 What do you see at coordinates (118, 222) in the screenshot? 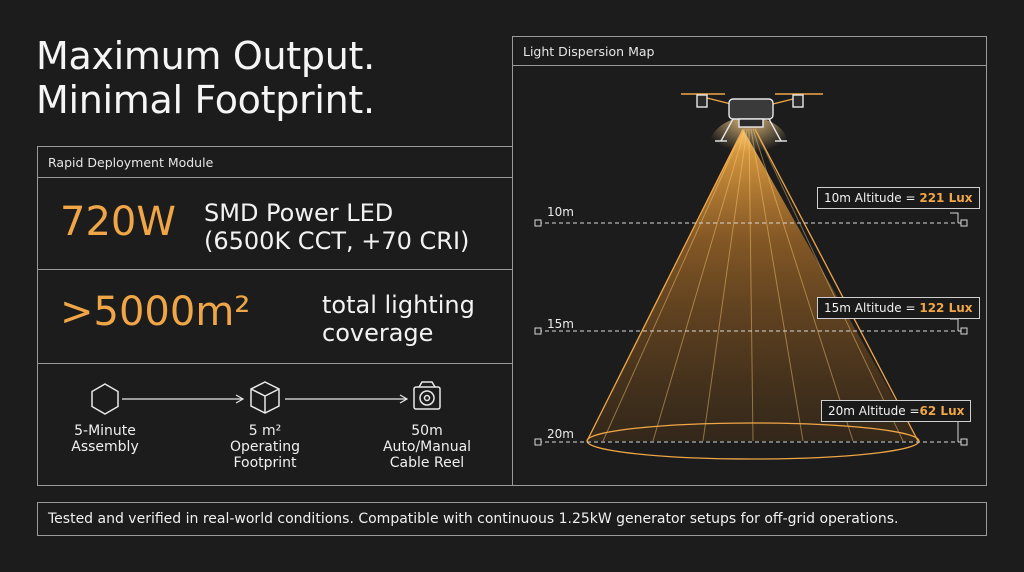
I see `power-value: 720W` at bounding box center [118, 222].